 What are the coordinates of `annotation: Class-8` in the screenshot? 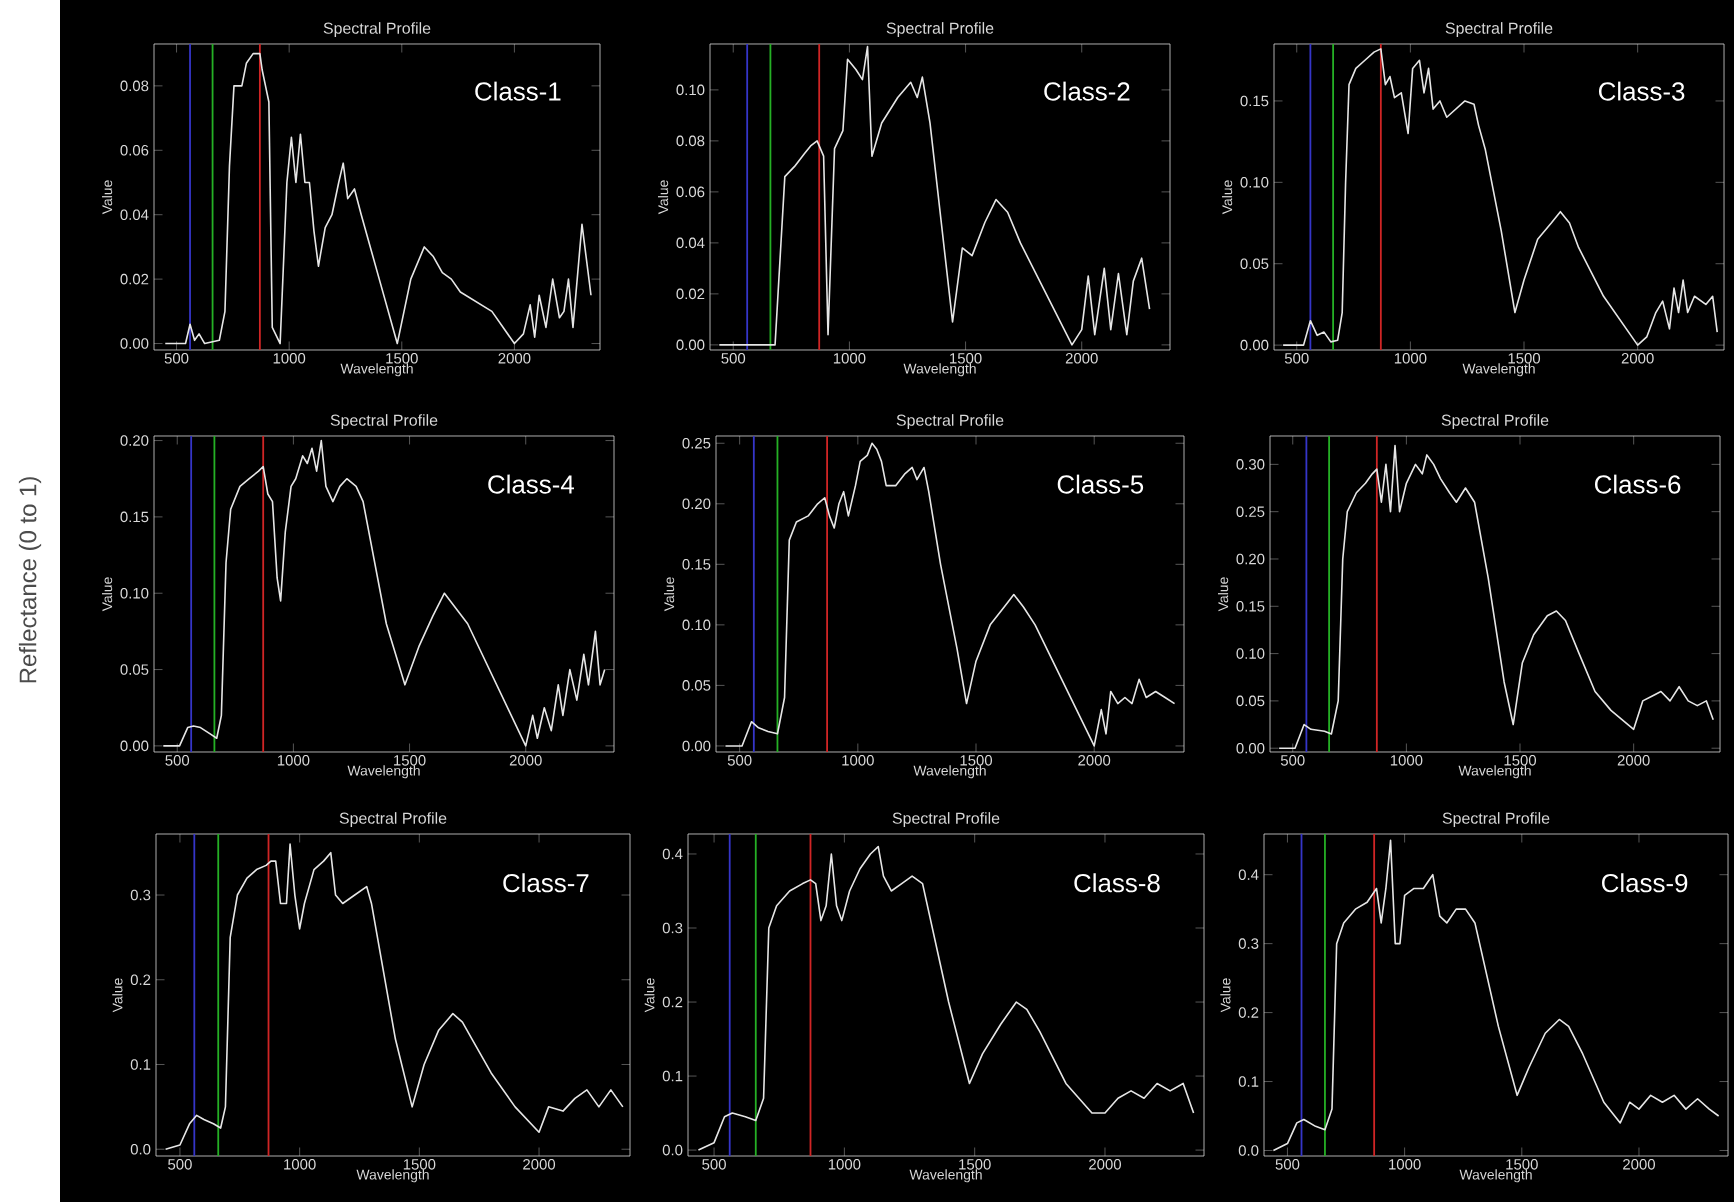 It's located at (1117, 883).